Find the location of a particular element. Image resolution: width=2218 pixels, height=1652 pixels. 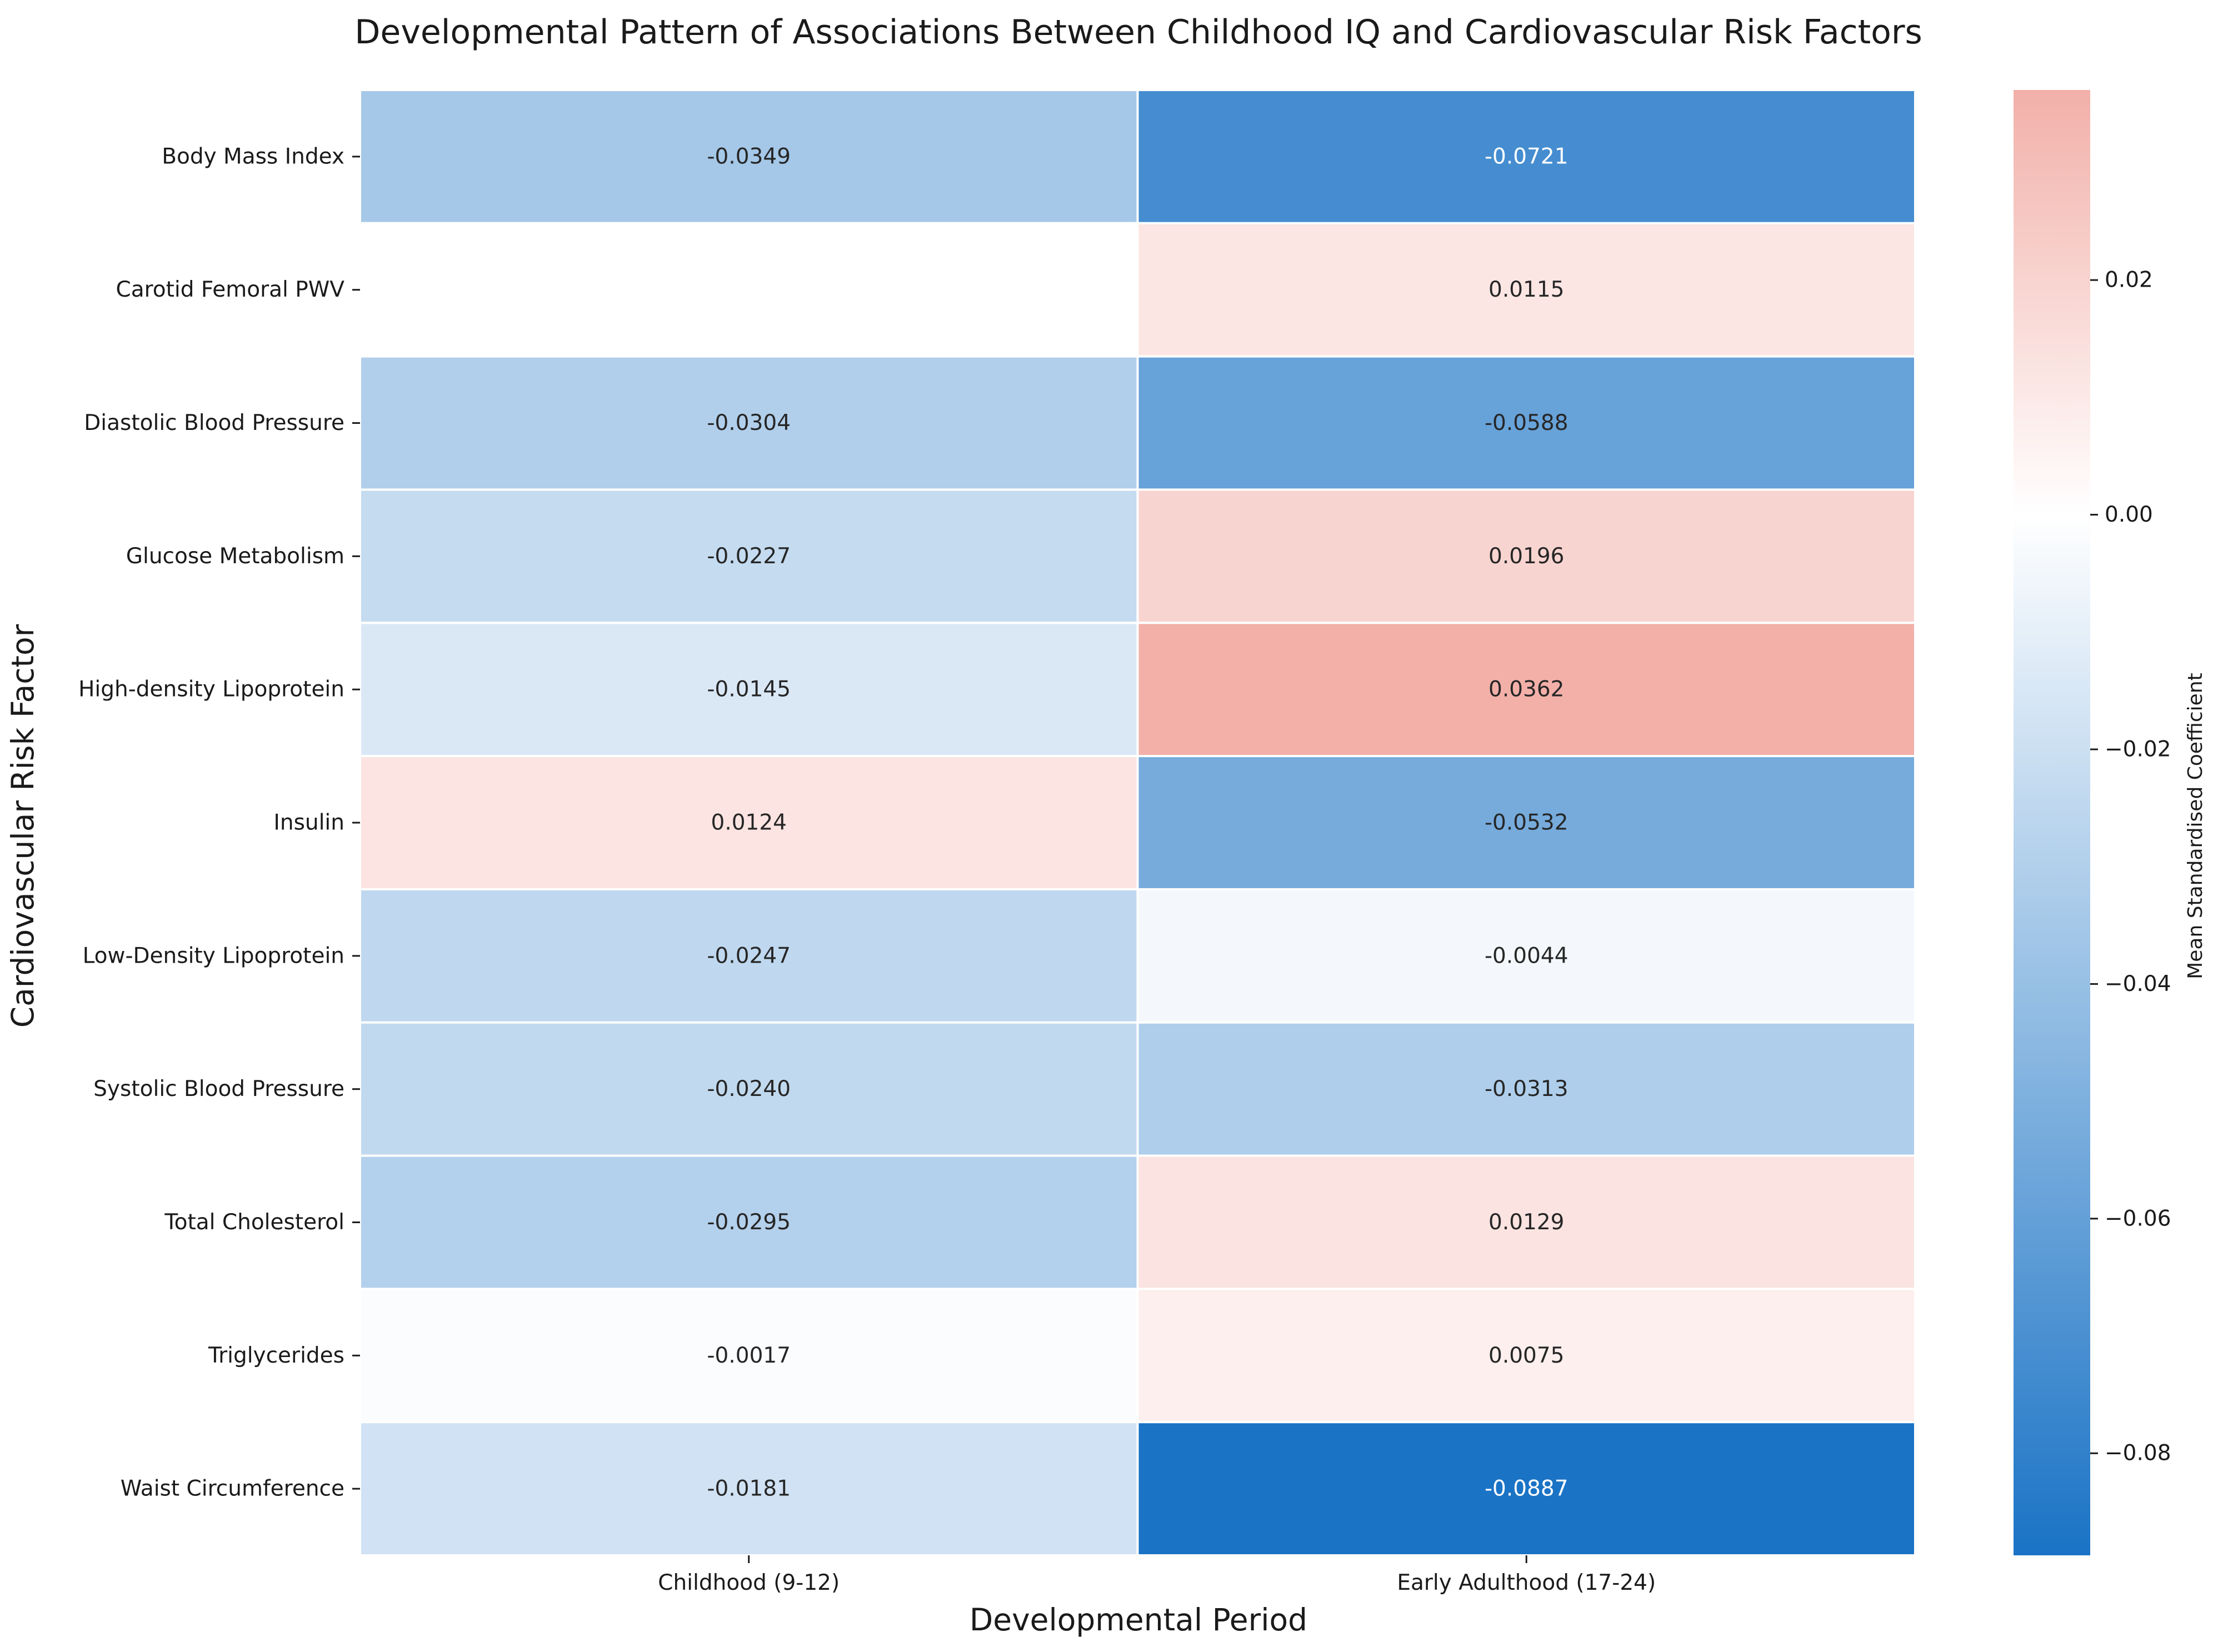

y-tick-label: Carotid Femoral PWV is located at coordinates (230, 289).